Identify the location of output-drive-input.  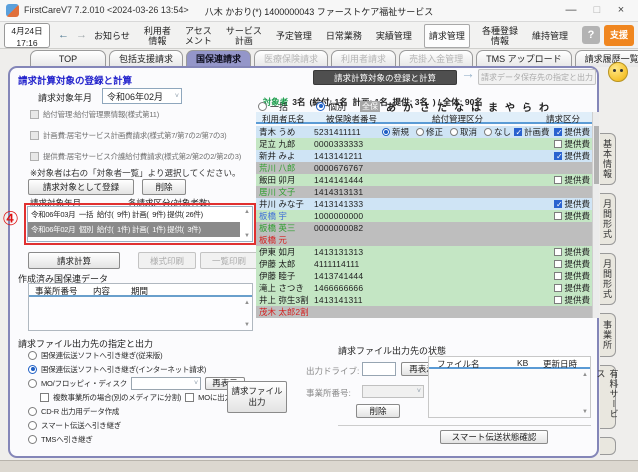
(379, 369).